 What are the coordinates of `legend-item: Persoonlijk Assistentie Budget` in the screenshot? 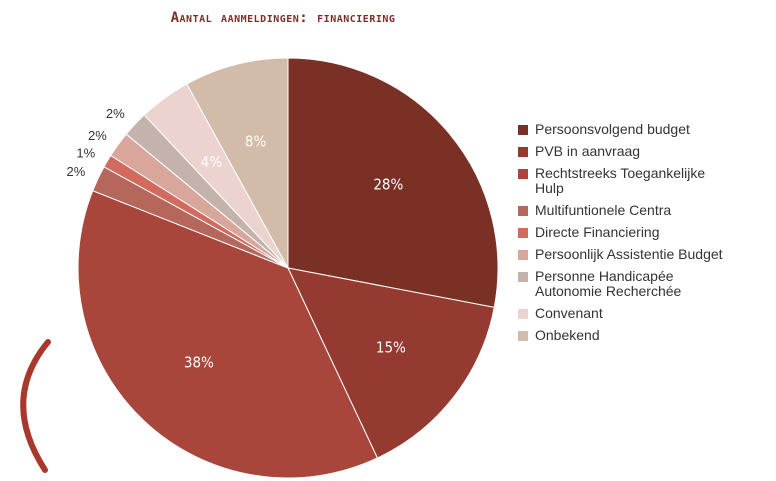 It's located at (643, 254).